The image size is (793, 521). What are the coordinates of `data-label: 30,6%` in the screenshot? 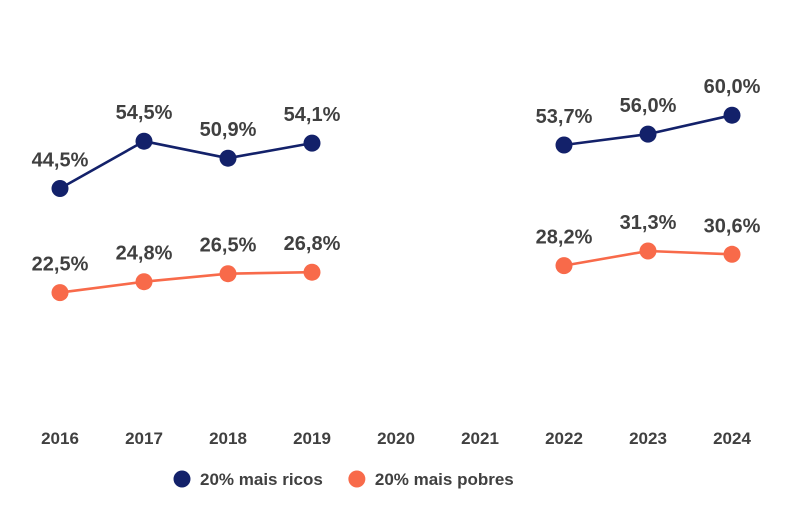 It's located at (732, 226).